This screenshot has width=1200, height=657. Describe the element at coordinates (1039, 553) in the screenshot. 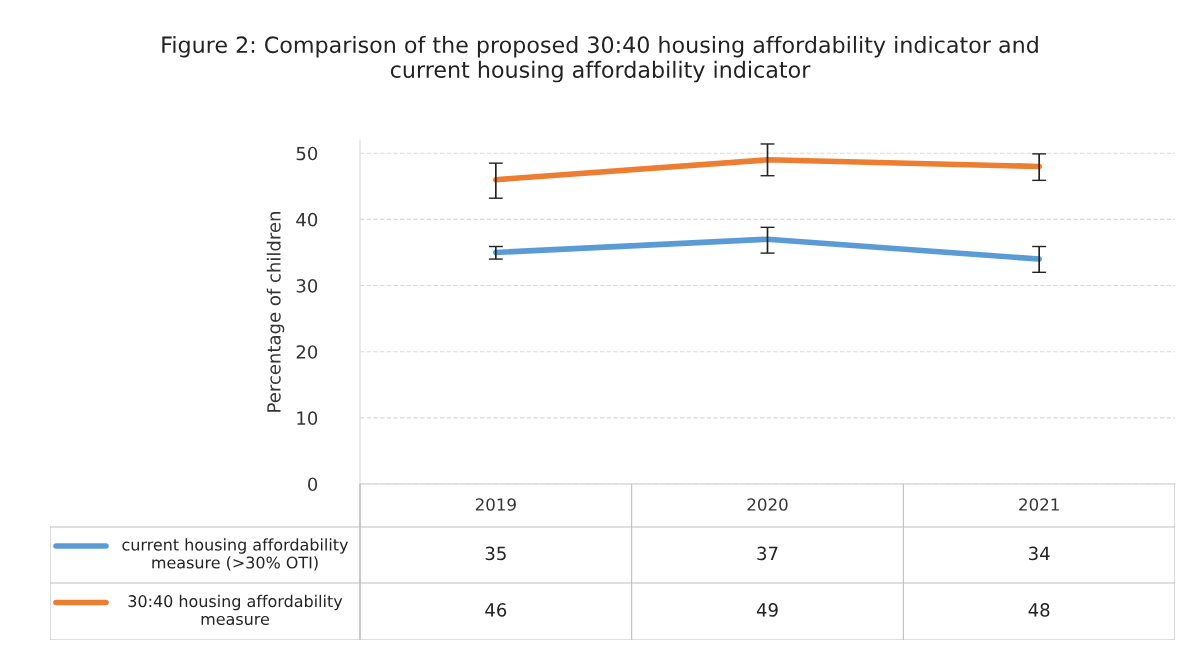

I see `data-label: 34` at that location.